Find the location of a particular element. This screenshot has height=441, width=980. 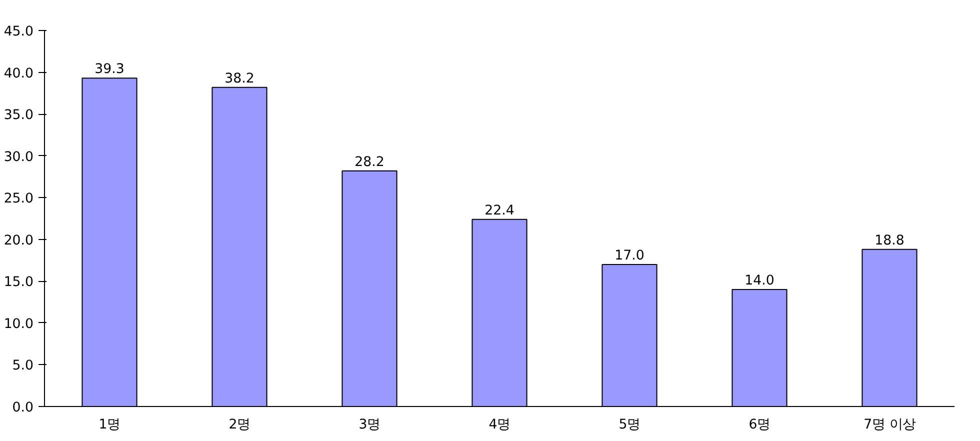

y-tick-label: 15.0 is located at coordinates (19, 282).